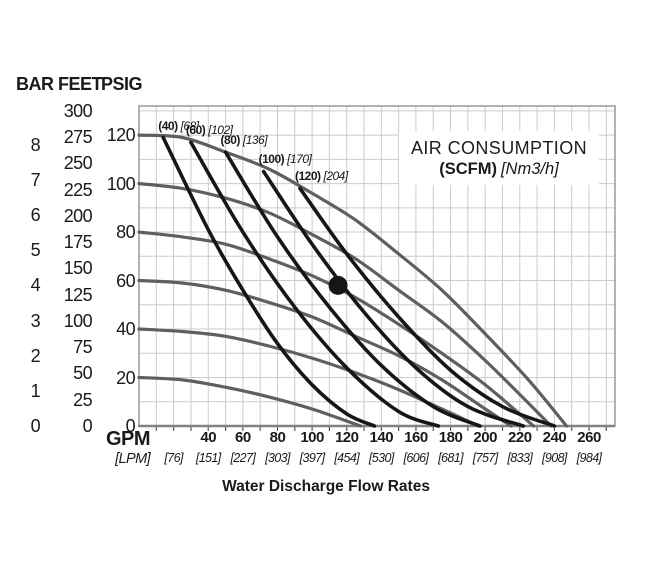 This screenshot has height=564, width=650. What do you see at coordinates (87, 426) in the screenshot?
I see `feet-tick-0: 0` at bounding box center [87, 426].